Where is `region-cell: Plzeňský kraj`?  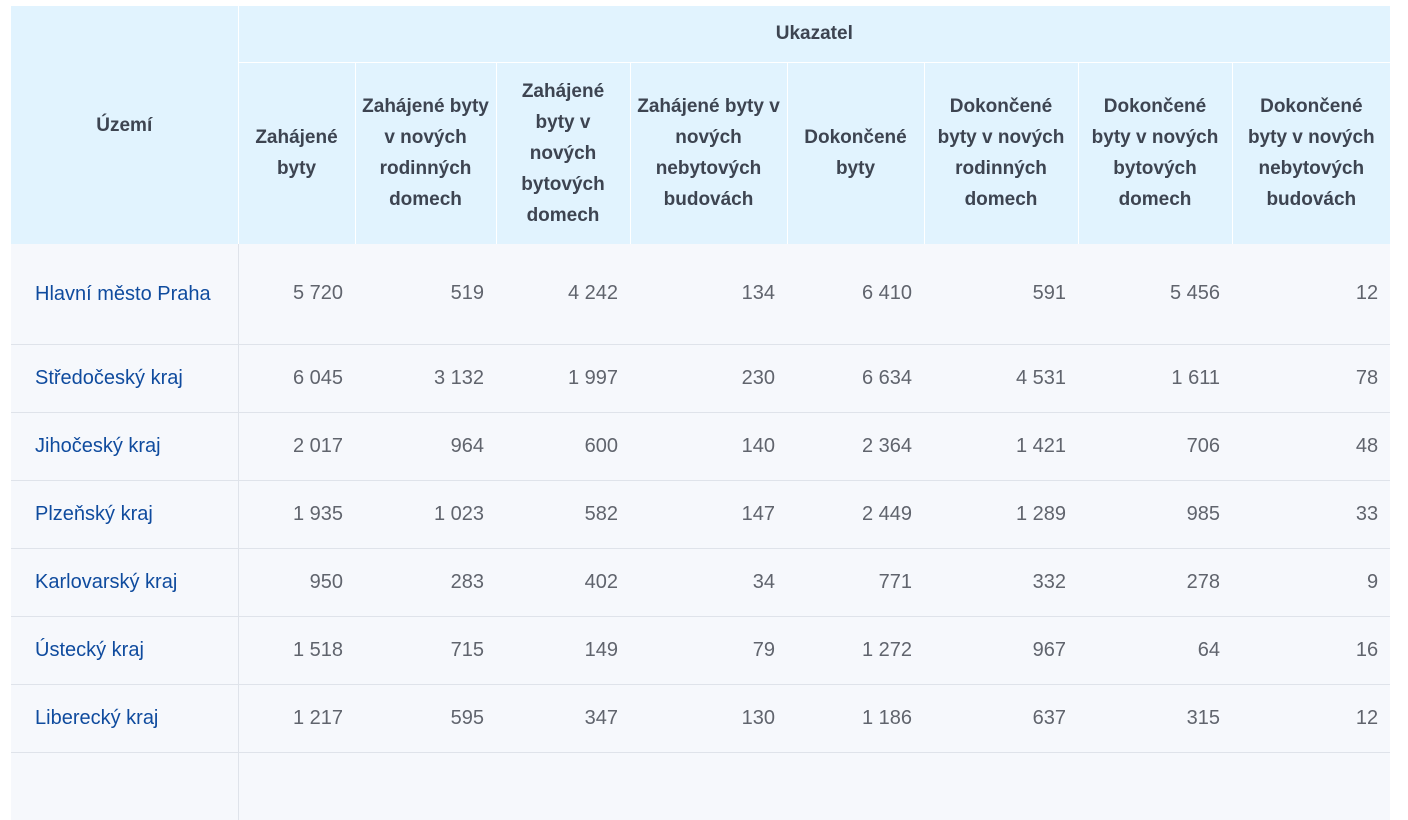
region-cell: Plzeňský kraj is located at coordinates (125, 513).